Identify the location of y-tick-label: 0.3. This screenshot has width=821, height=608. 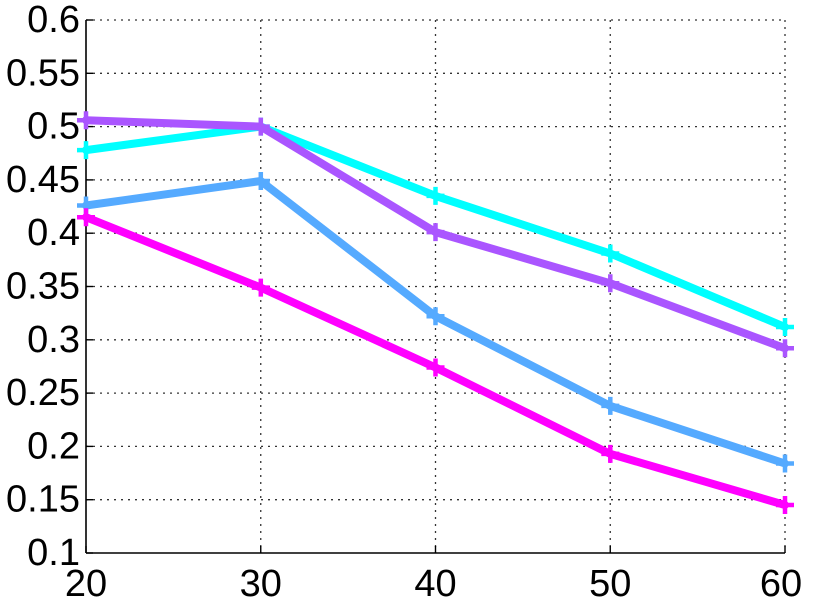
(53, 340).